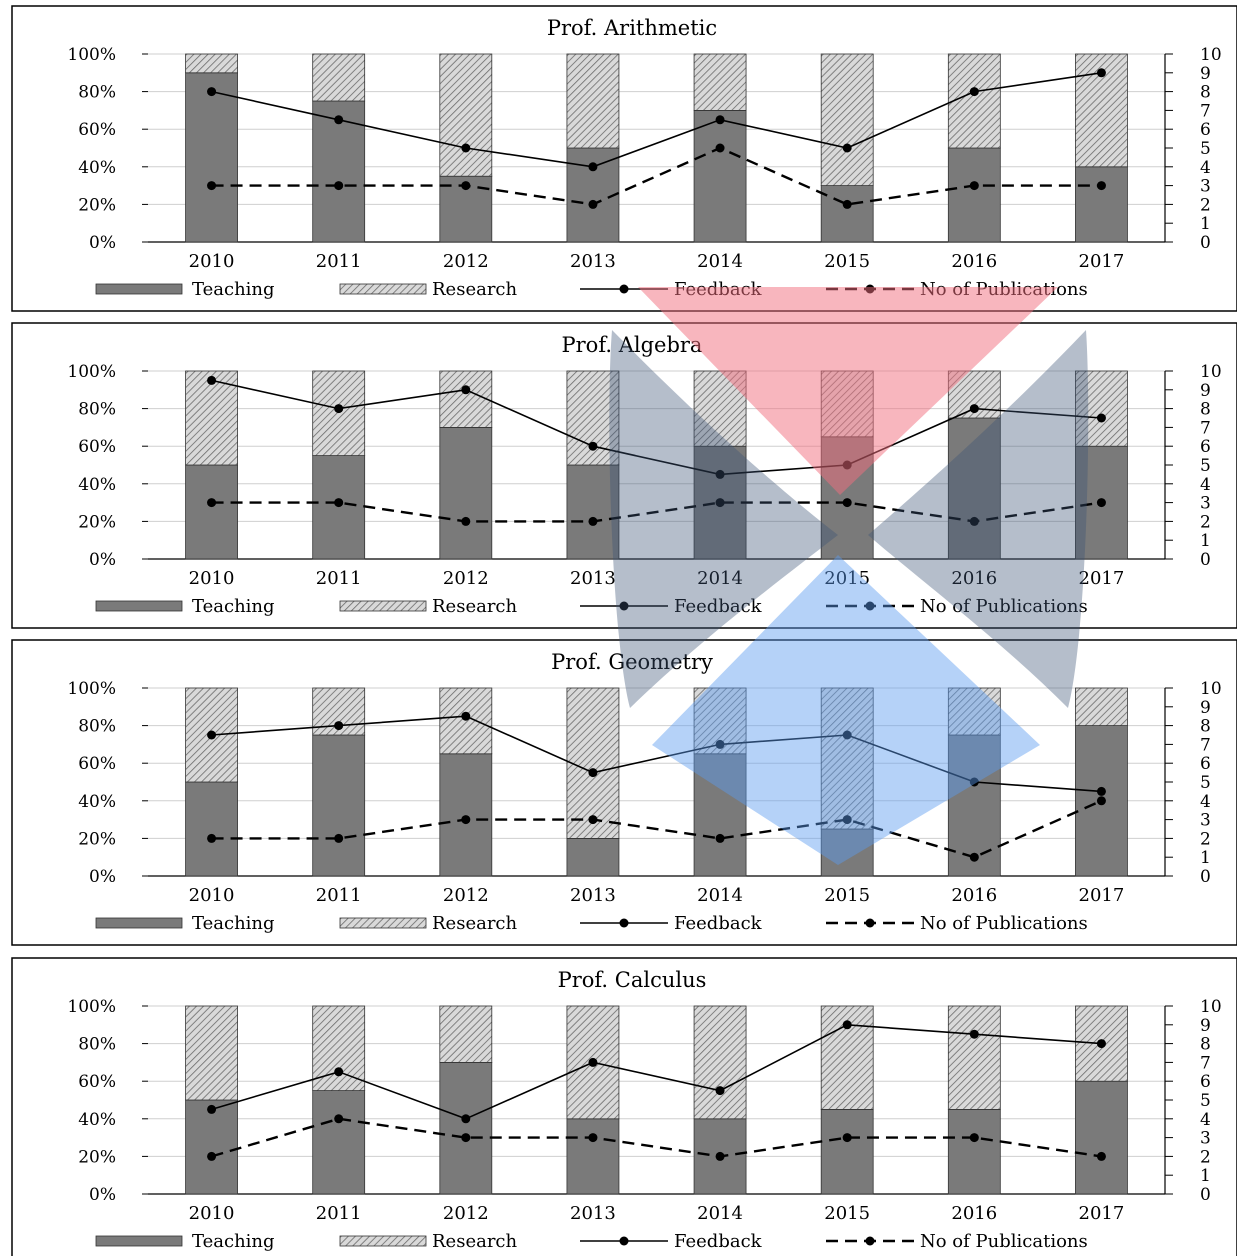  What do you see at coordinates (1205, 802) in the screenshot?
I see `right-tick-label: 4` at bounding box center [1205, 802].